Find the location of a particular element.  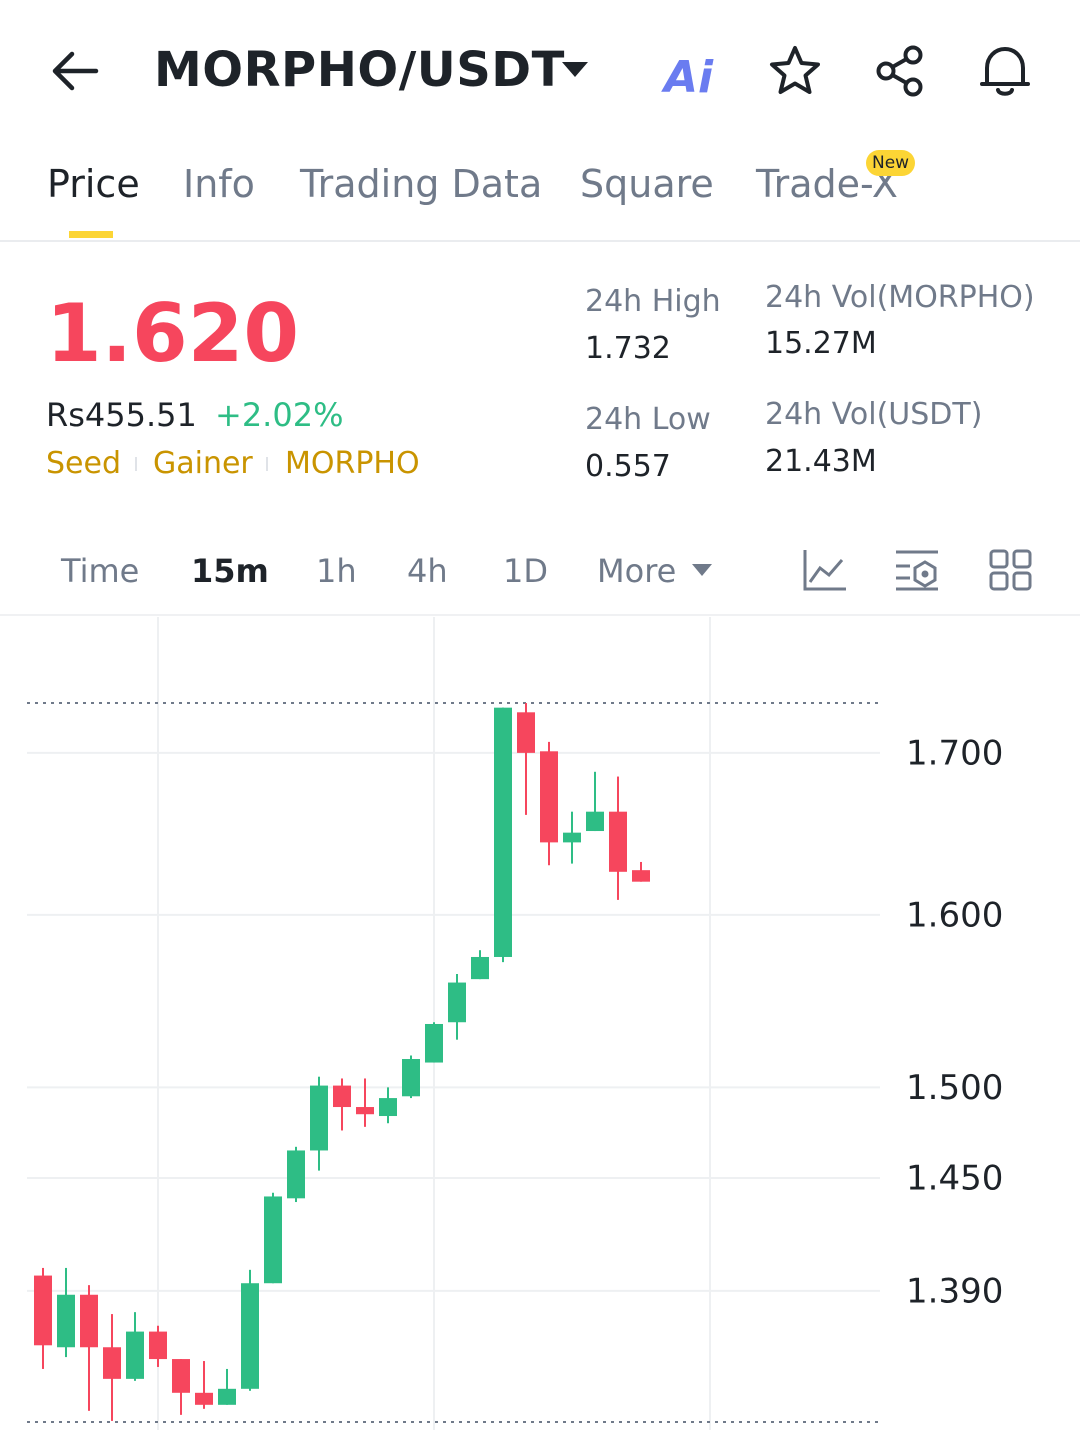

tag: MORPHO is located at coordinates (352, 463).